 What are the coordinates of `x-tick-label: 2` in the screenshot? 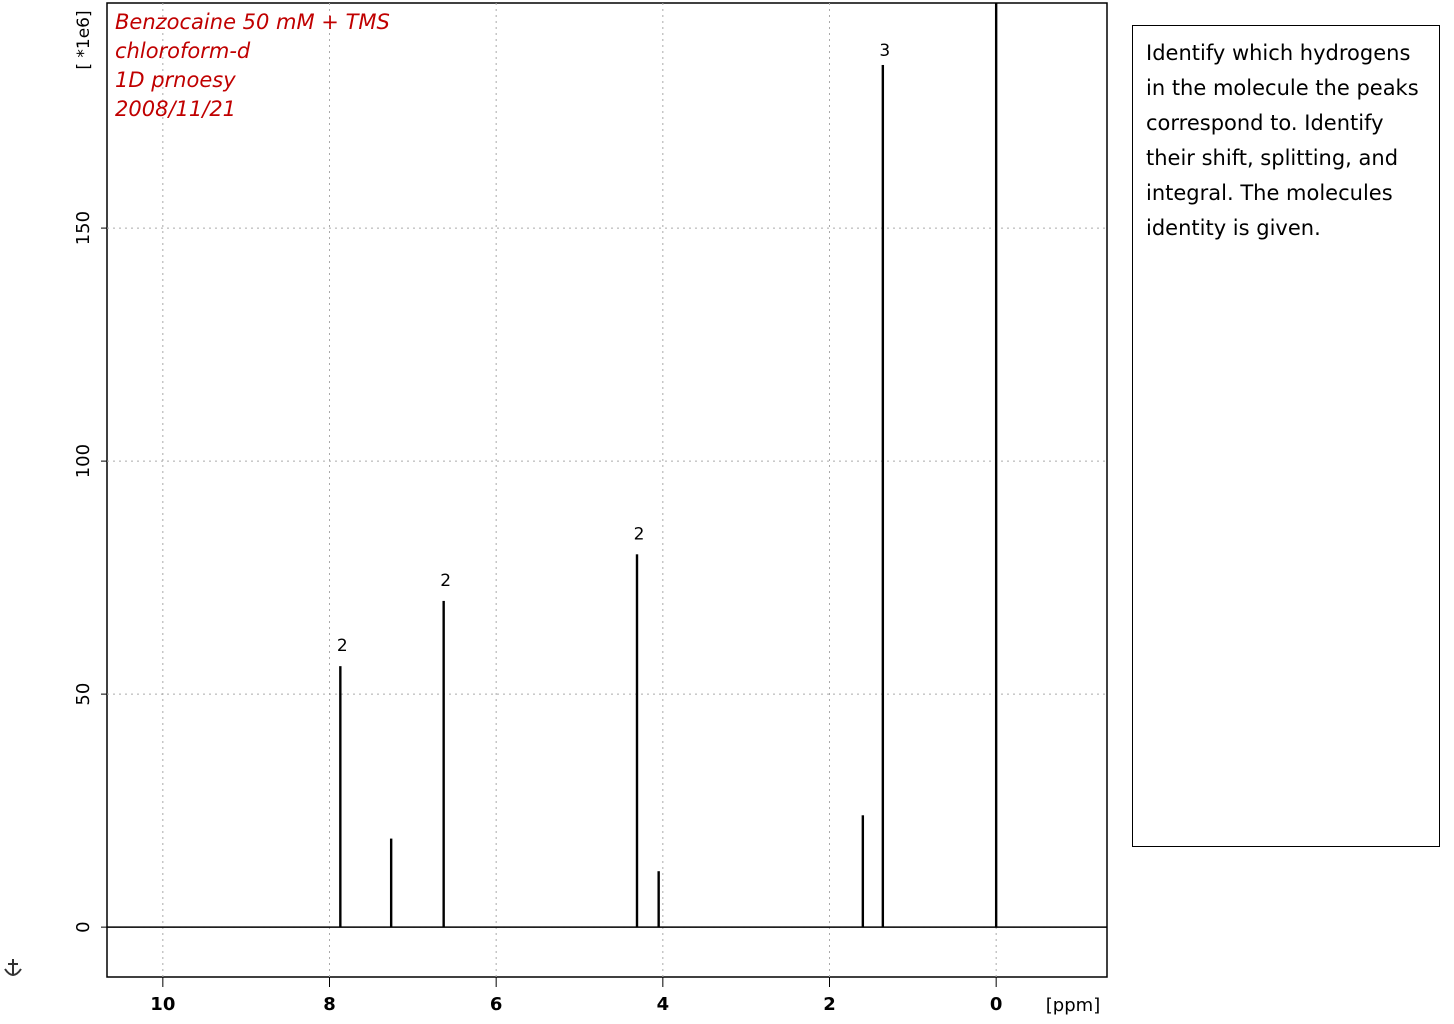 It's located at (829, 1004).